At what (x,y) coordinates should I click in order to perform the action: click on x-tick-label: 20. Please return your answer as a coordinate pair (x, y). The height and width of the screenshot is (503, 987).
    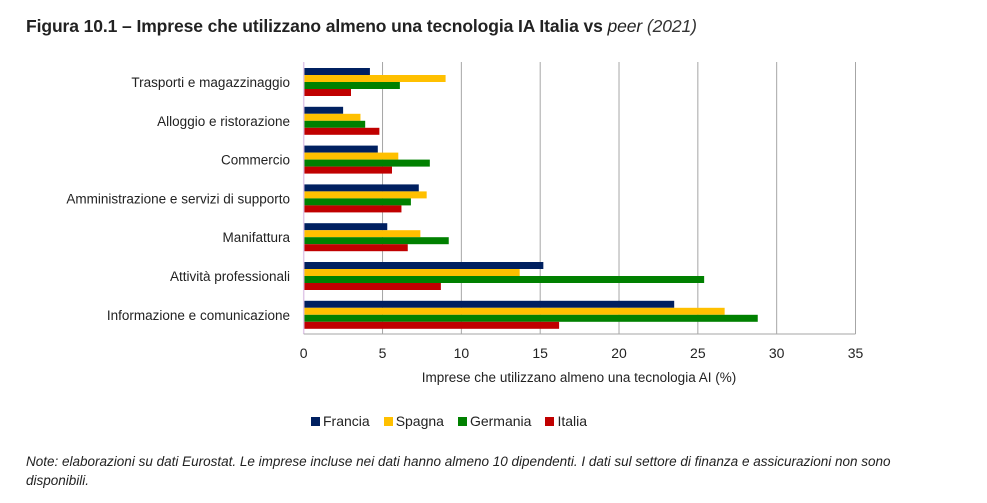
    Looking at the image, I should click on (619, 353).